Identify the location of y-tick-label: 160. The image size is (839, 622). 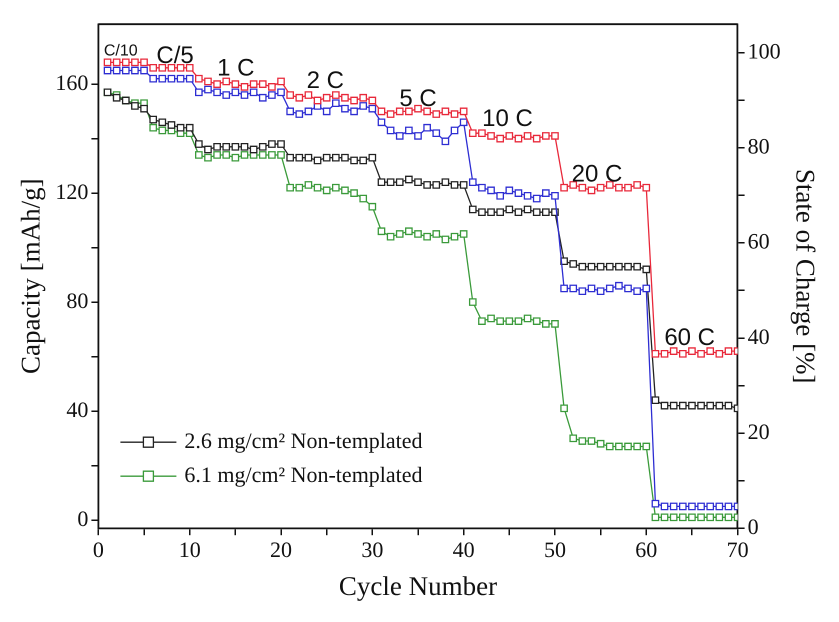
(71, 82).